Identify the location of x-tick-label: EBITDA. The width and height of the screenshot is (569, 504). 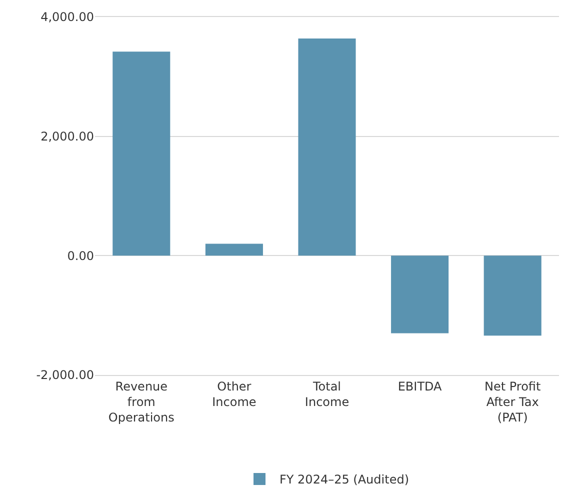
(420, 386).